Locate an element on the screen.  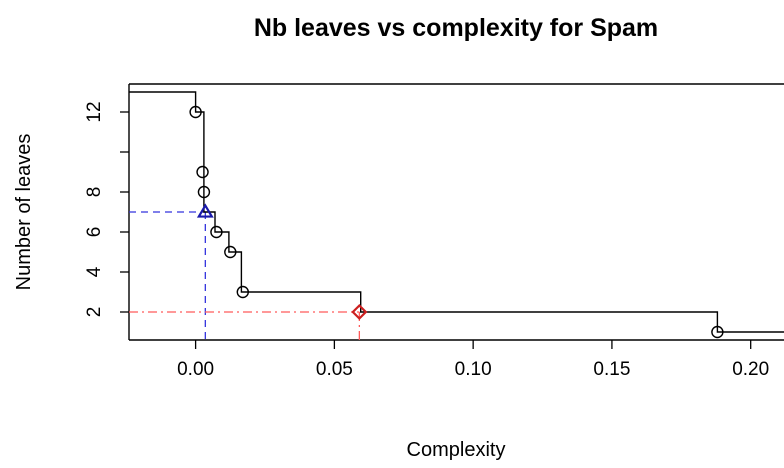
triangle-marker is located at coordinates (205, 210).